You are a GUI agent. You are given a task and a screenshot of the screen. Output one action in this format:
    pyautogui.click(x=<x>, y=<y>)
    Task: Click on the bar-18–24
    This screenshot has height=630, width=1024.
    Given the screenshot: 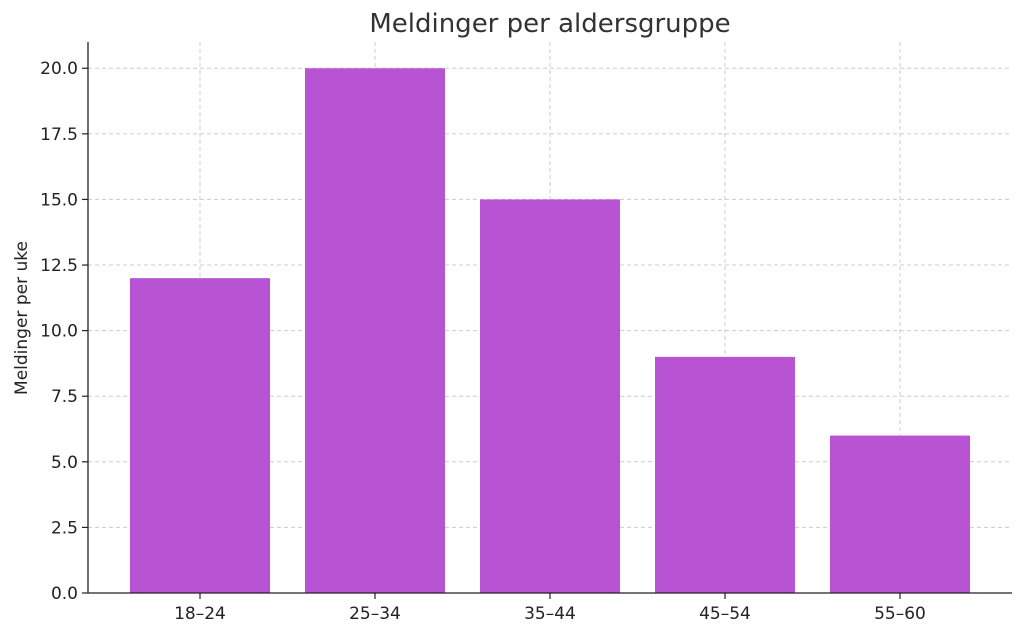 What is the action you would take?
    pyautogui.click(x=200, y=435)
    